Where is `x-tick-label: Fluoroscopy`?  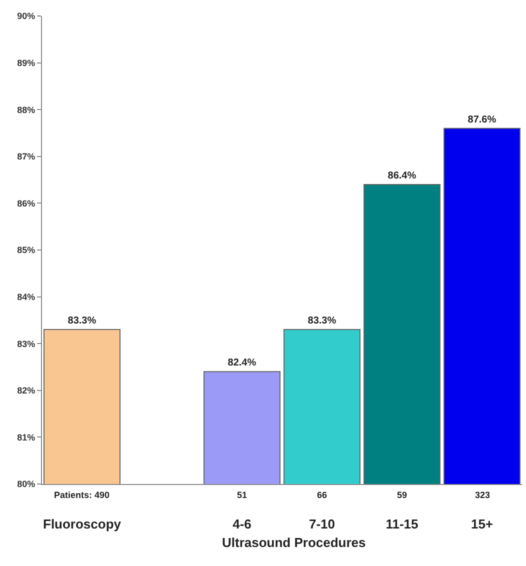 x-tick-label: Fluoroscopy is located at coordinates (82, 524).